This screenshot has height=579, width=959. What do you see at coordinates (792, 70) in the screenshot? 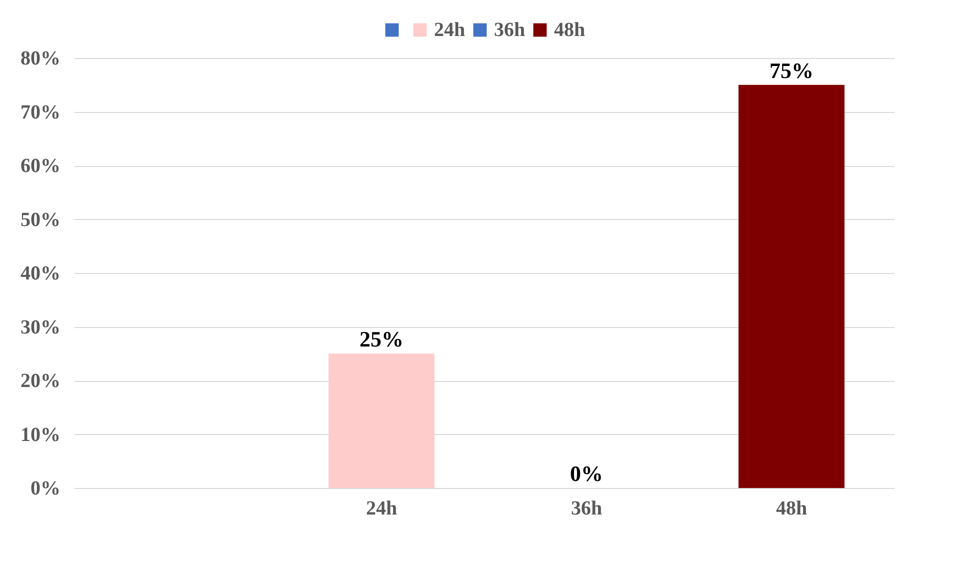
I see `data-label: 75%` at bounding box center [792, 70].